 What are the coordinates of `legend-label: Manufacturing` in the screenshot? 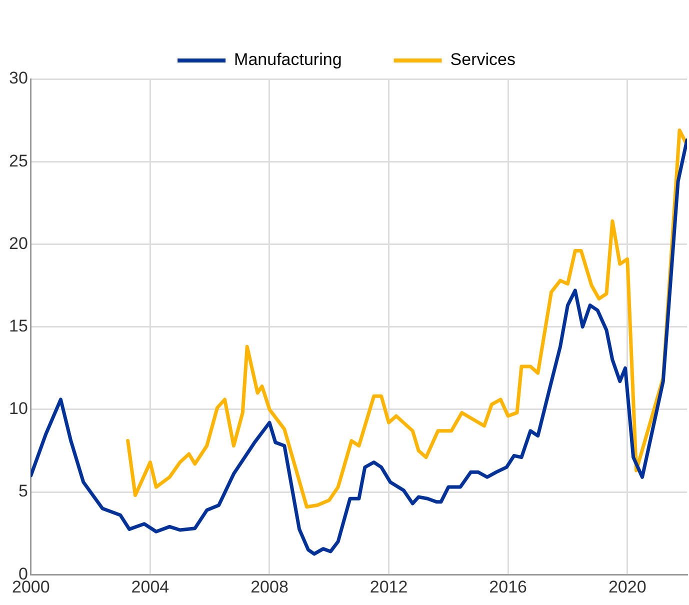 It's located at (288, 60).